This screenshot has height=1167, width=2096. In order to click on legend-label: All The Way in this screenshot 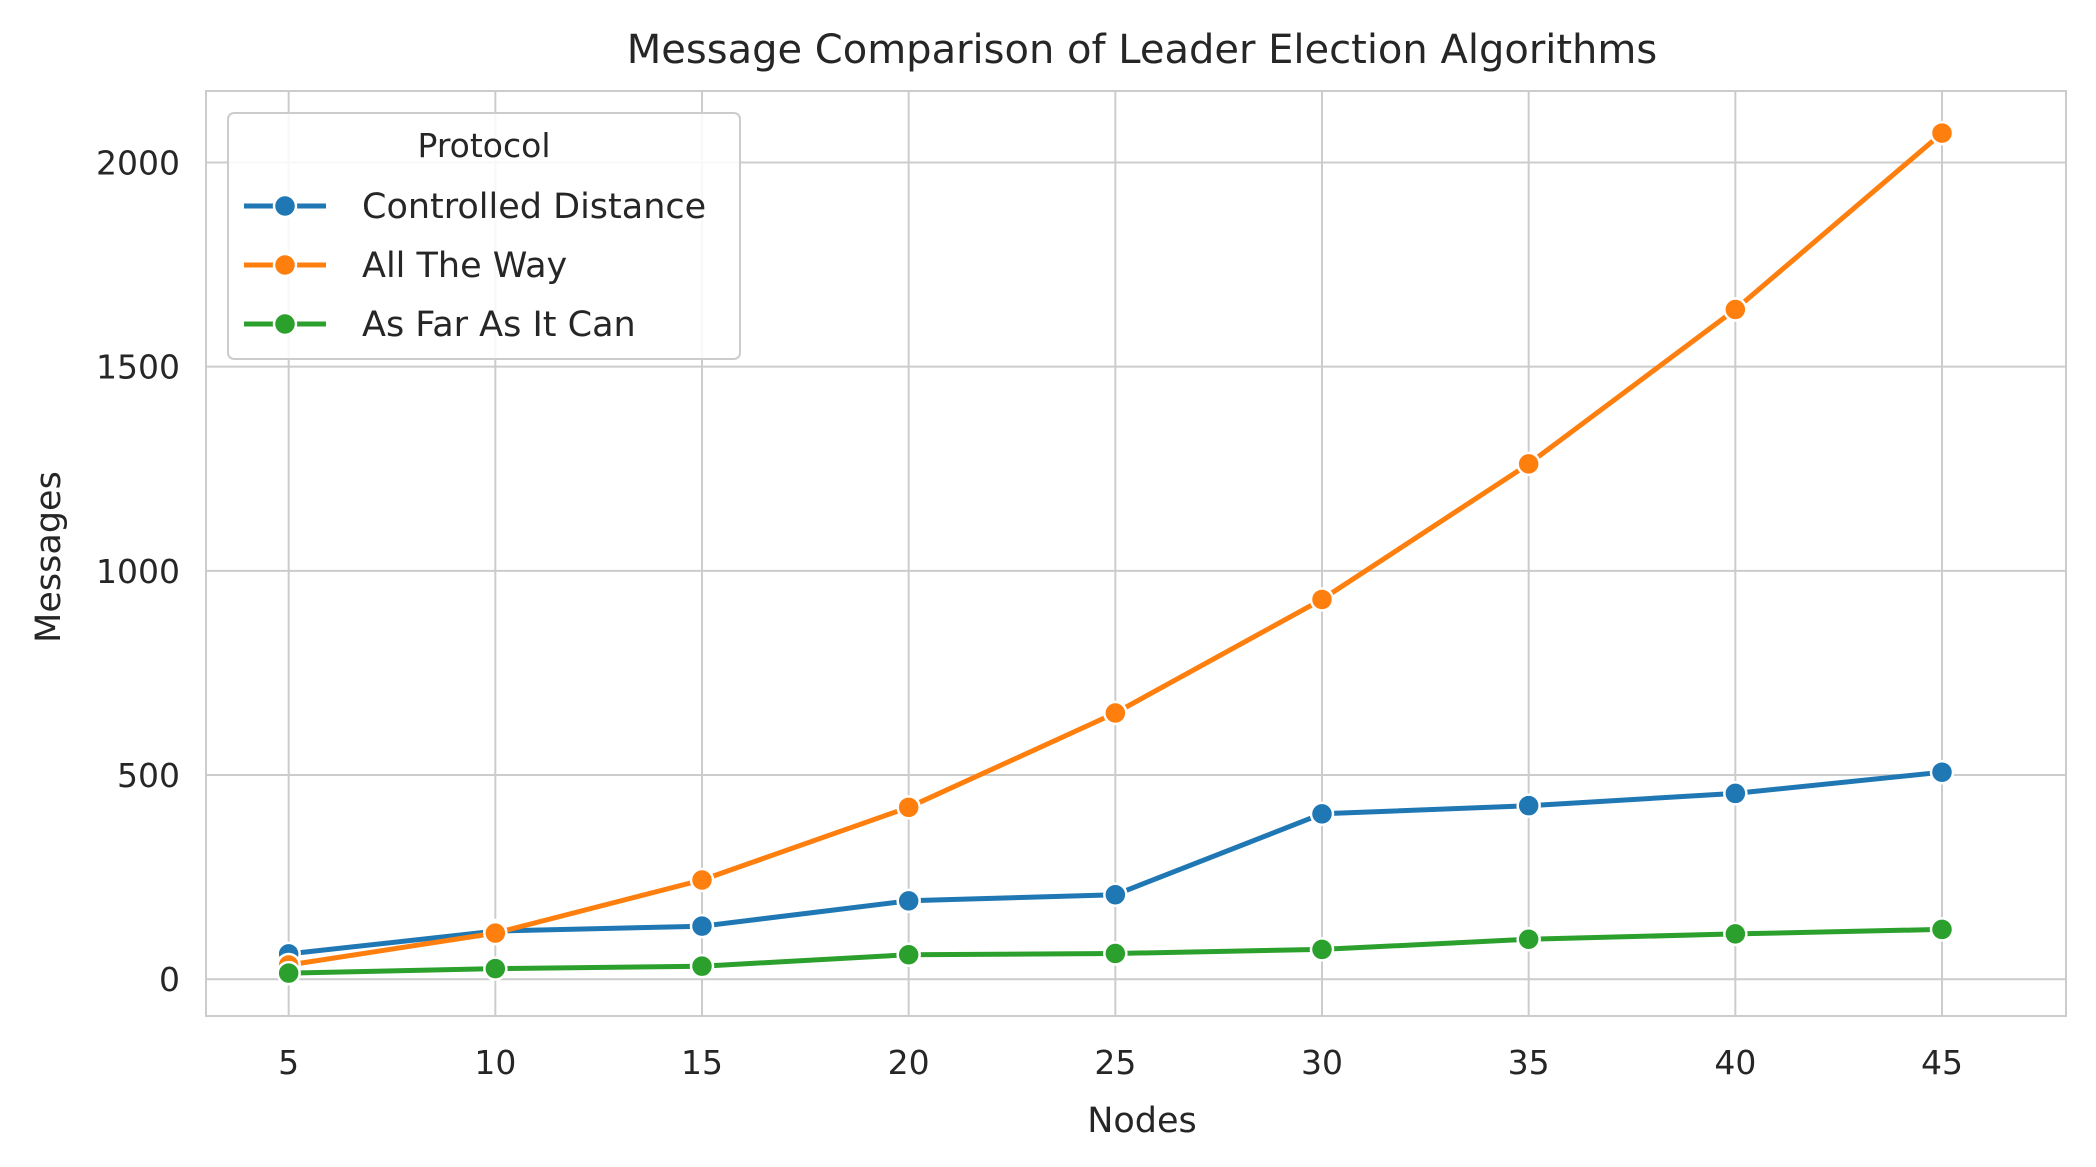, I will do `click(464, 266)`.